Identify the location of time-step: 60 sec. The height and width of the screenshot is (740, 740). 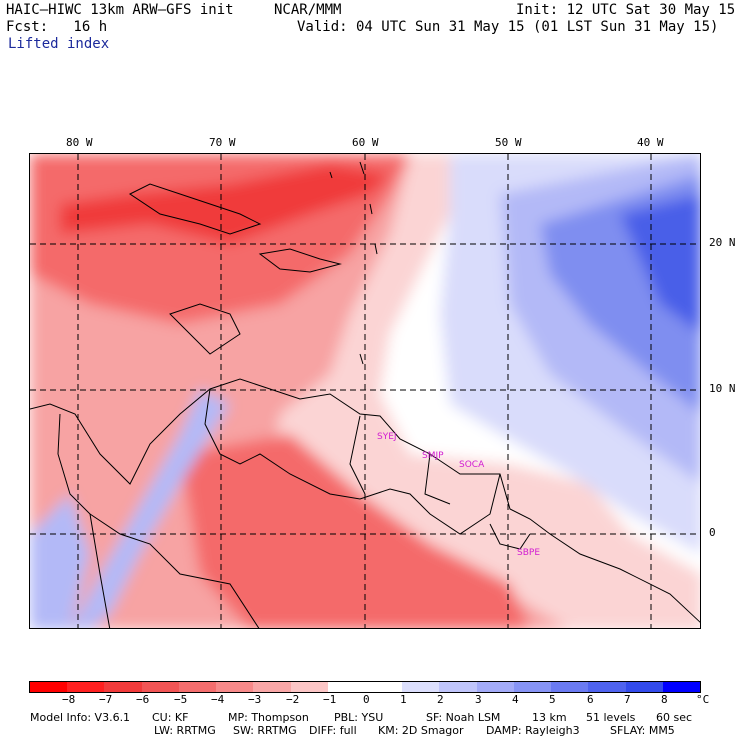
(674, 717).